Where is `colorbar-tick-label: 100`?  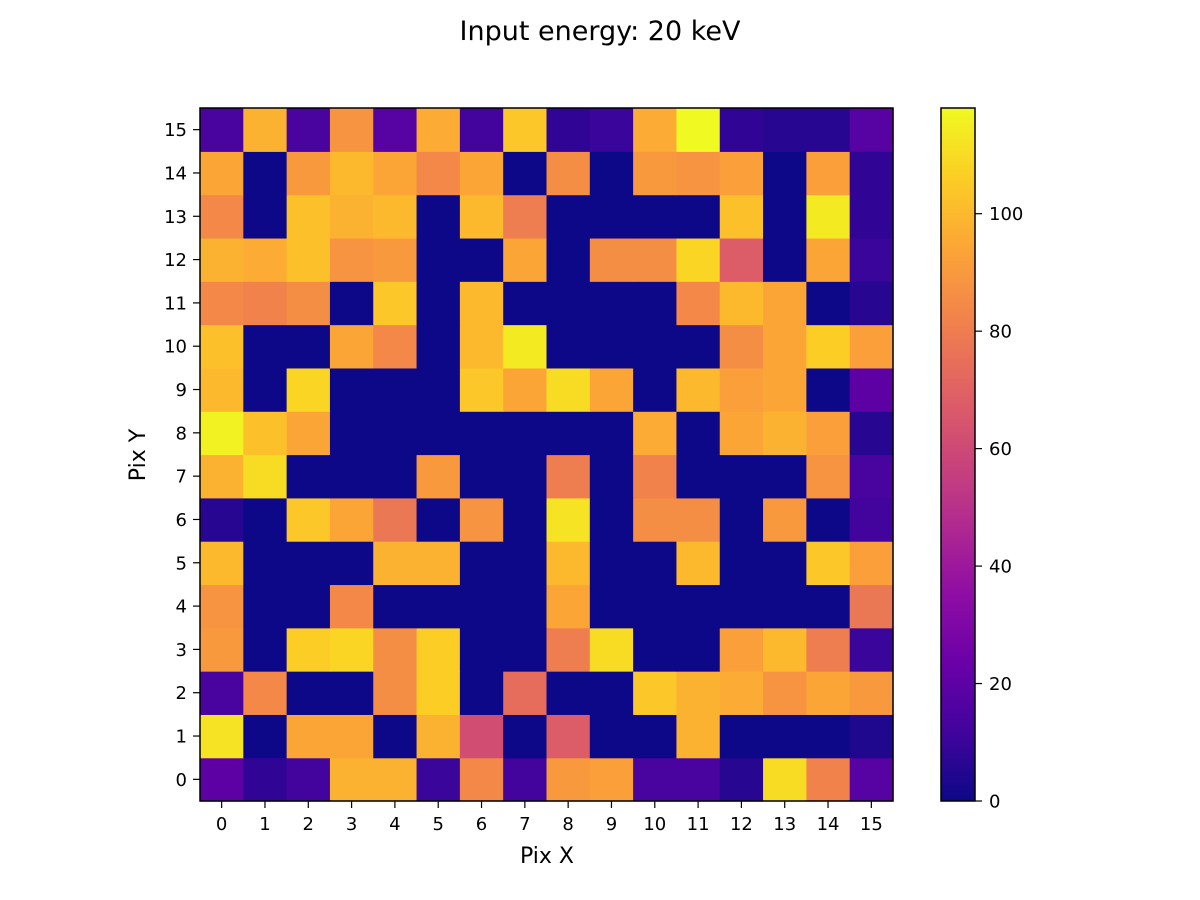 colorbar-tick-label: 100 is located at coordinates (1006, 214).